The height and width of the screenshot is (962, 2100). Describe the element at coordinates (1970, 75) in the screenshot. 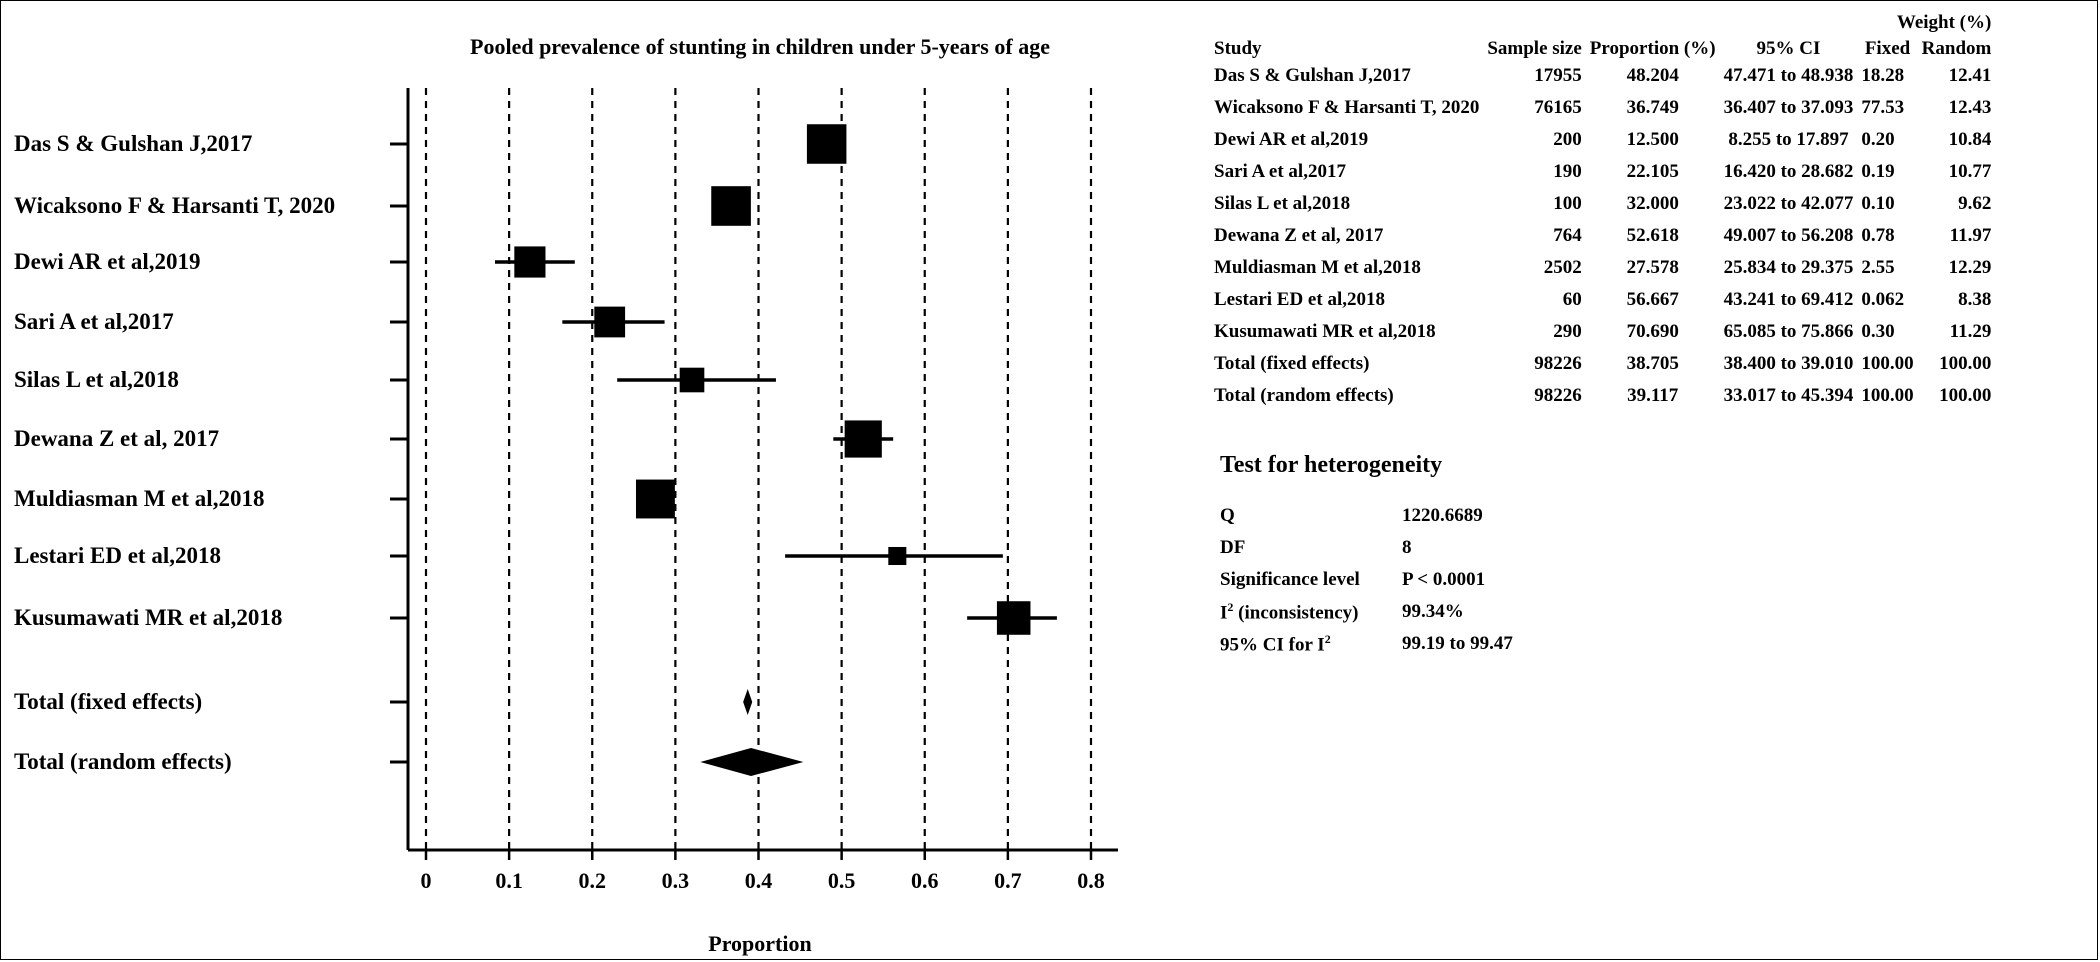

I see `table-cell: 12.41` at that location.